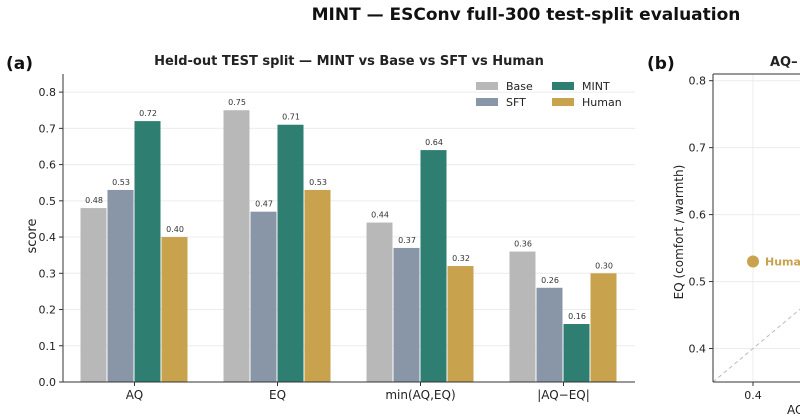 This screenshot has width=800, height=420. What do you see at coordinates (782, 261) in the screenshot?
I see `point-label-human: Huma` at bounding box center [782, 261].